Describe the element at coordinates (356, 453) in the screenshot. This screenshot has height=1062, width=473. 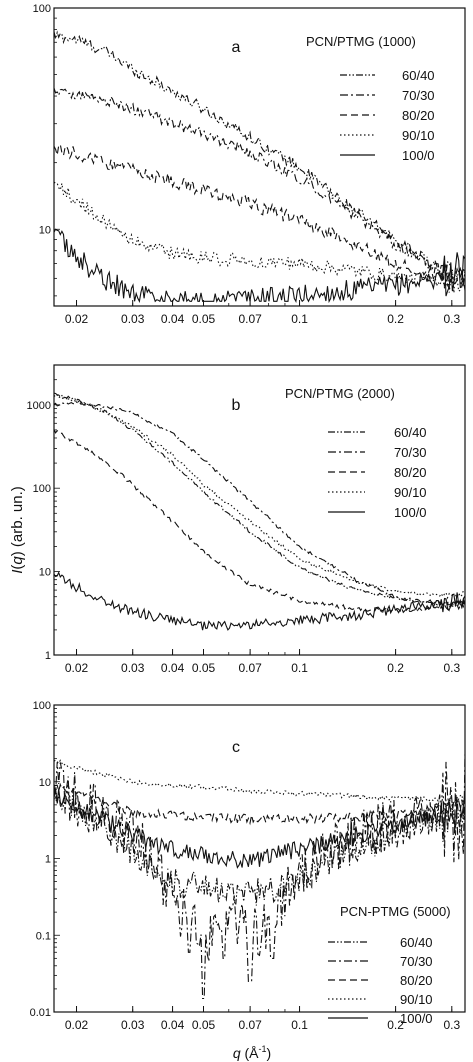
I see `legend: PCN/PTMG (2000) 60/40 70/30 80/20 90/10 100/0` at that location.